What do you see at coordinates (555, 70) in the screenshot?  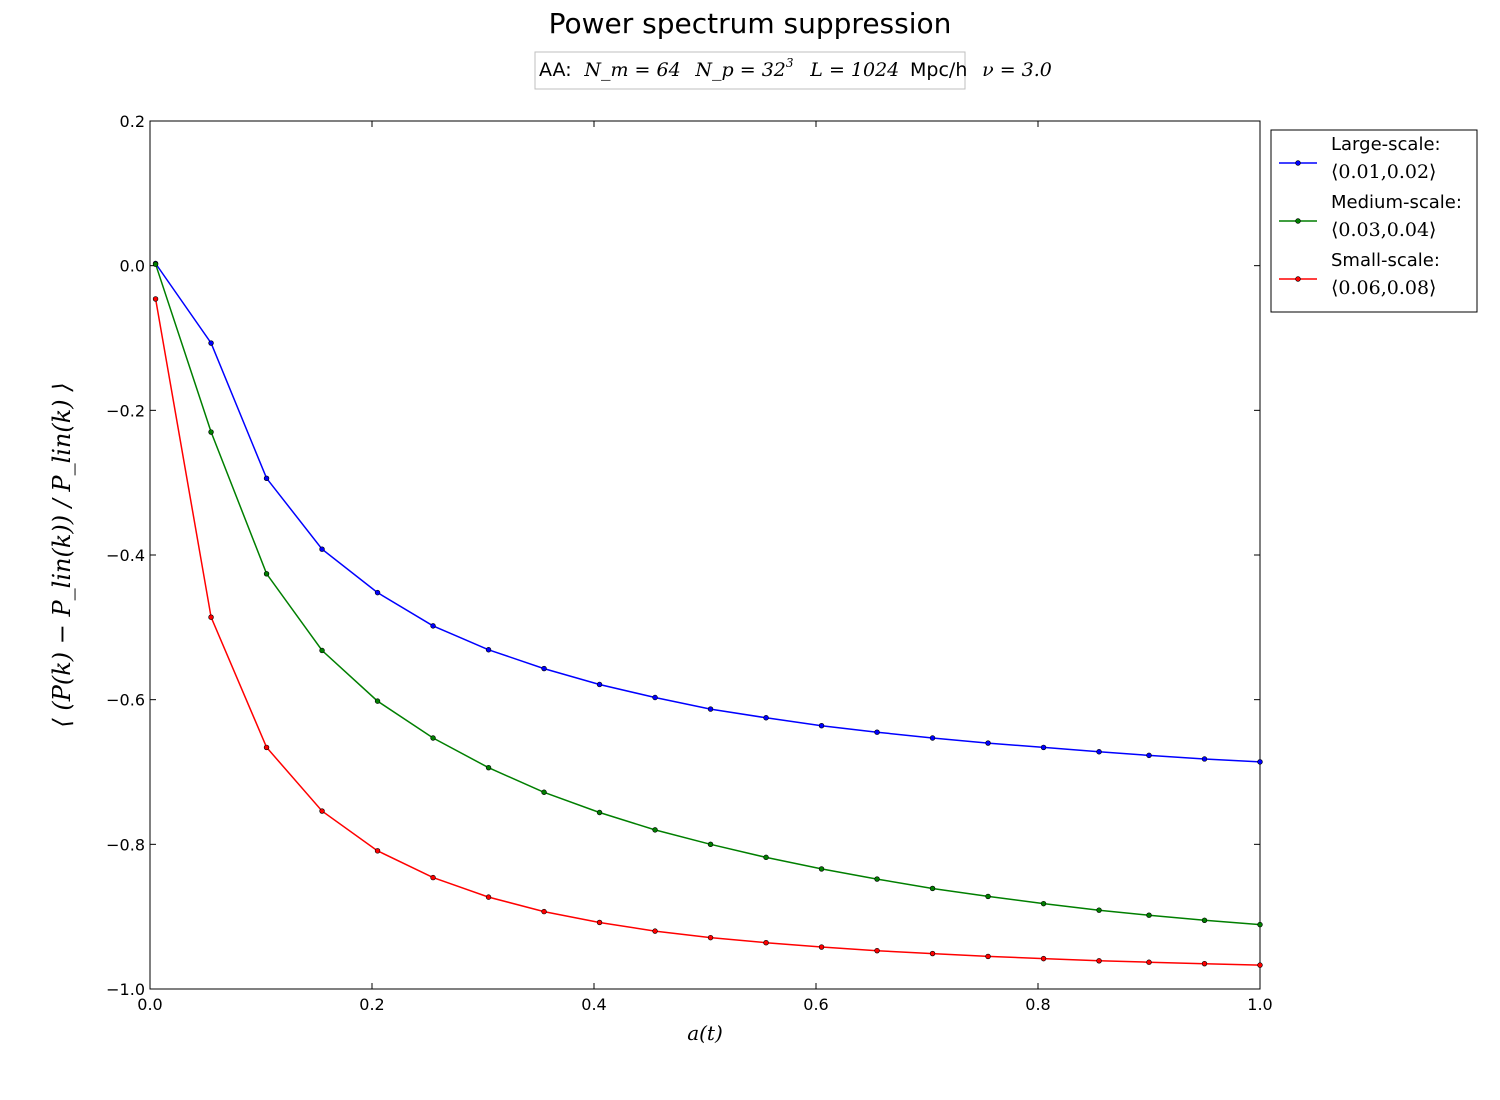 I see `annotation-prefix: AA:` at bounding box center [555, 70].